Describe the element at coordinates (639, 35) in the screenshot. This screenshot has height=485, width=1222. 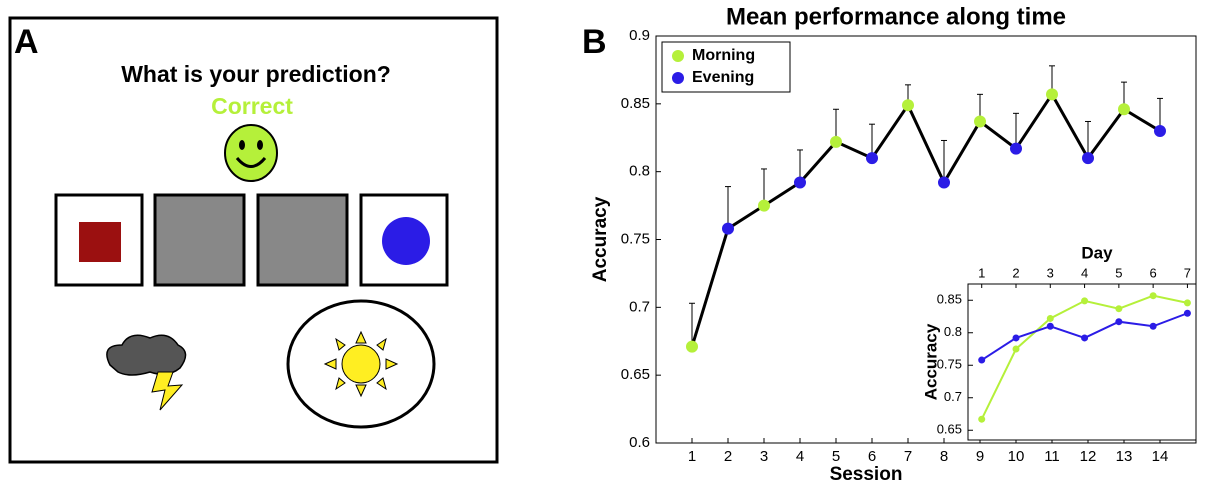
I see `y-tick-label: 0.9` at that location.